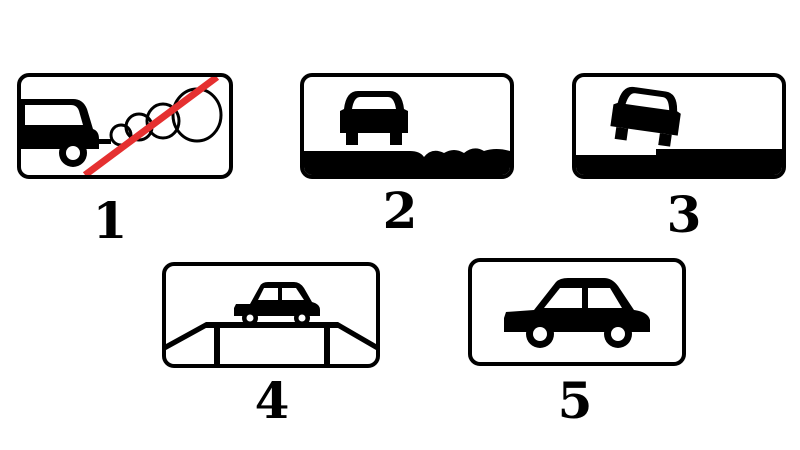 The width and height of the screenshot is (800, 450). I want to click on sign-1-number: 1, so click(110, 220).